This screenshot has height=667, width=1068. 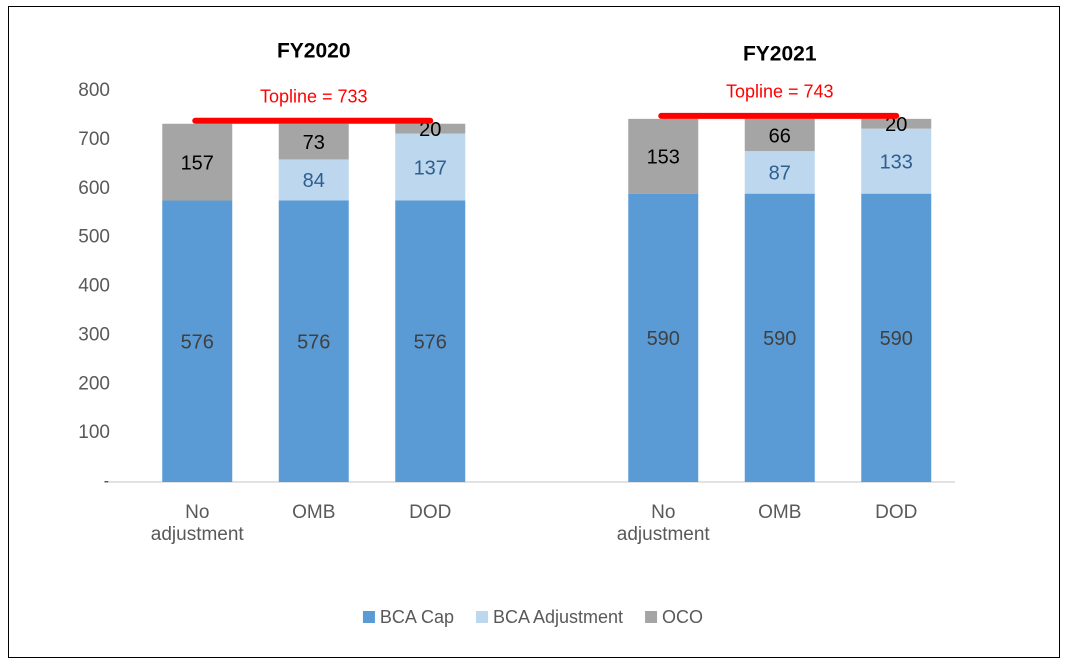 What do you see at coordinates (314, 51) in the screenshot?
I see `group-title: FY2020` at bounding box center [314, 51].